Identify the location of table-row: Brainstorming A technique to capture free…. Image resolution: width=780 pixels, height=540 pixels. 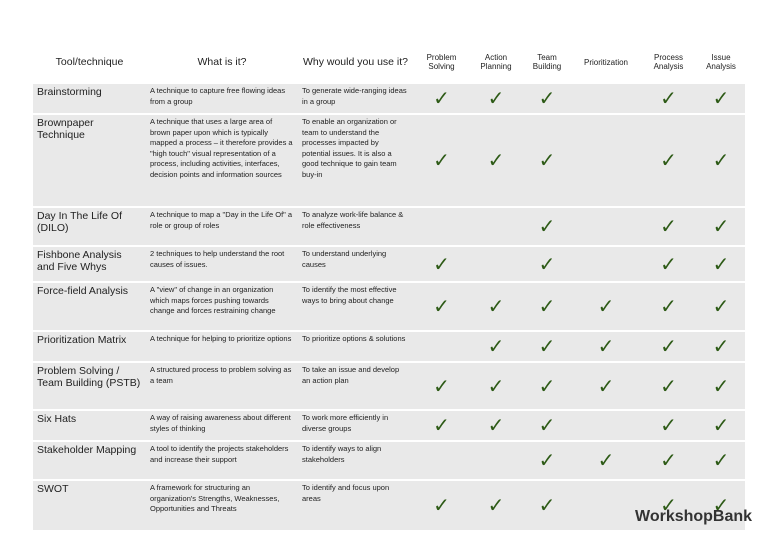
(389, 98).